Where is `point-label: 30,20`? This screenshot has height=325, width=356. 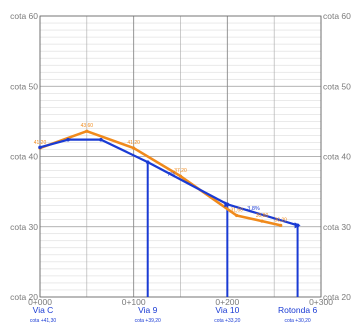 point-label: 30,20 is located at coordinates (280, 220).